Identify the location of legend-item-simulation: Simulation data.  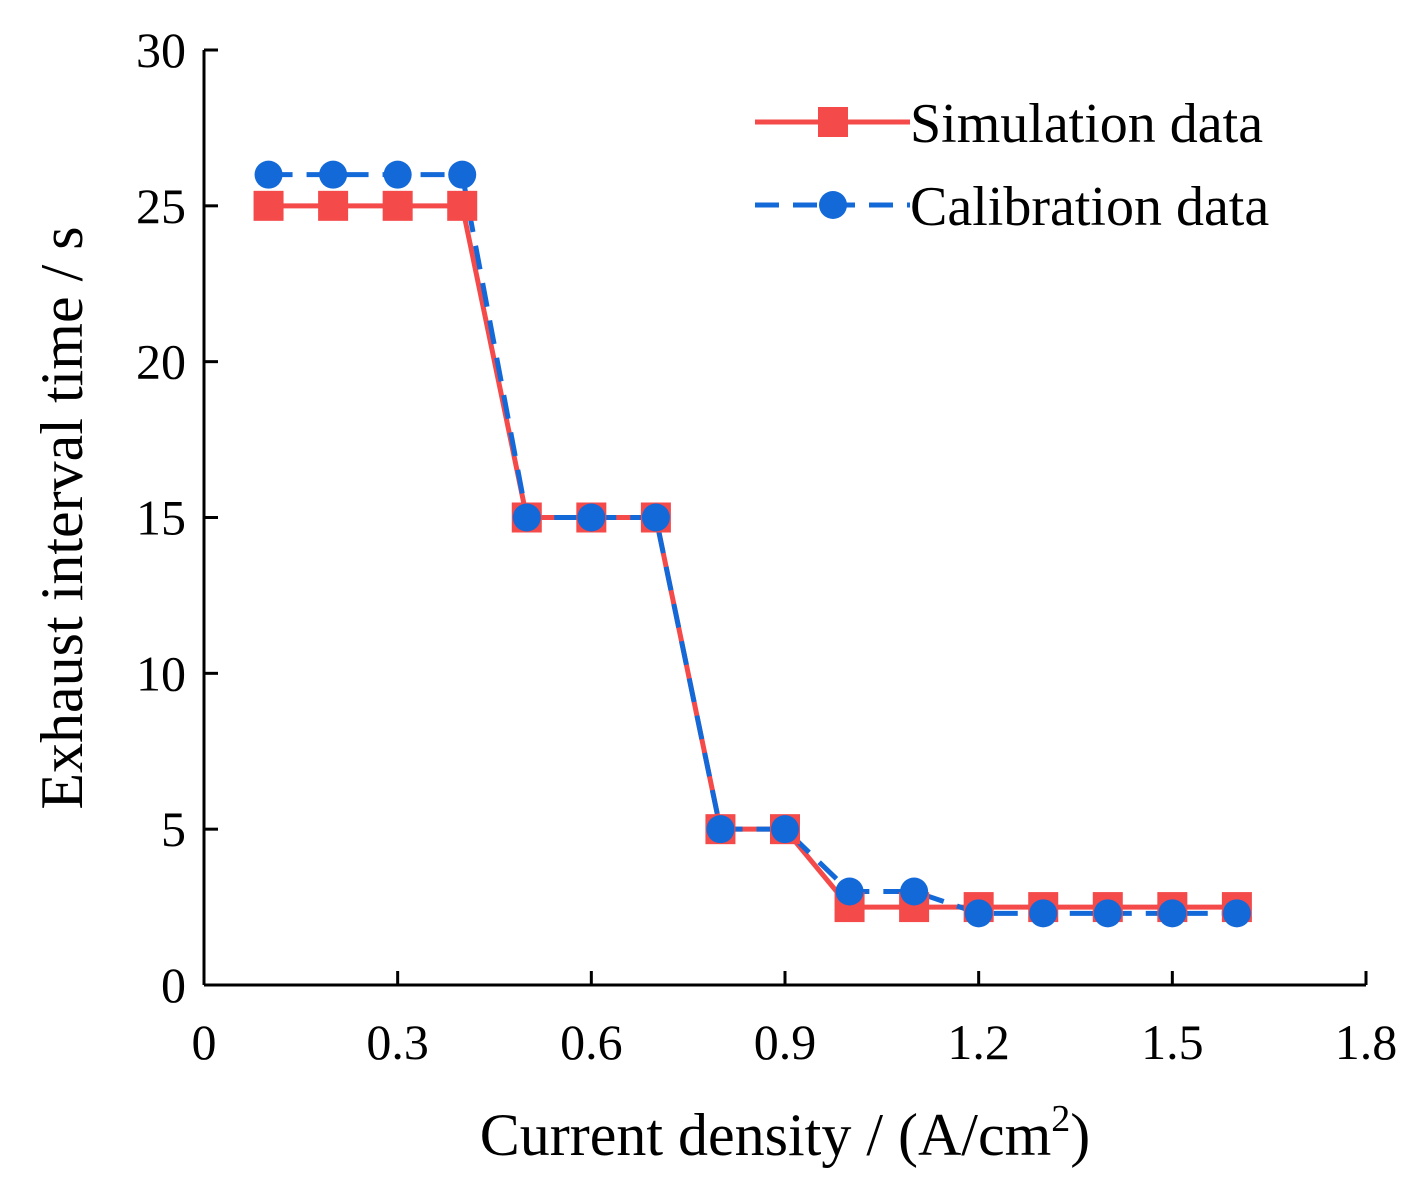
(1009, 124).